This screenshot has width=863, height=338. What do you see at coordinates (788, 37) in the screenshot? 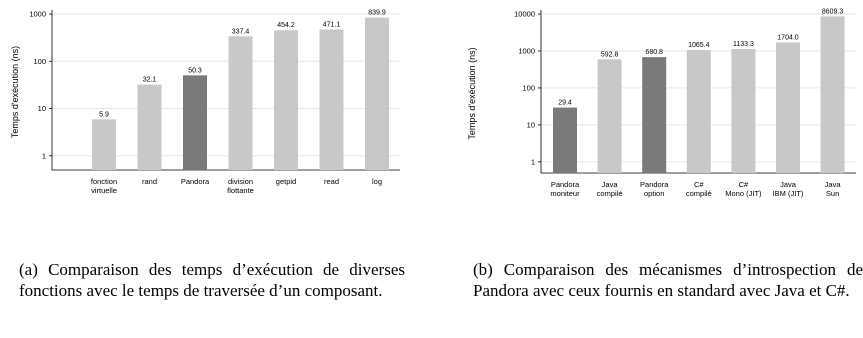
I see `bar-value-label: 1704.0` at bounding box center [788, 37].